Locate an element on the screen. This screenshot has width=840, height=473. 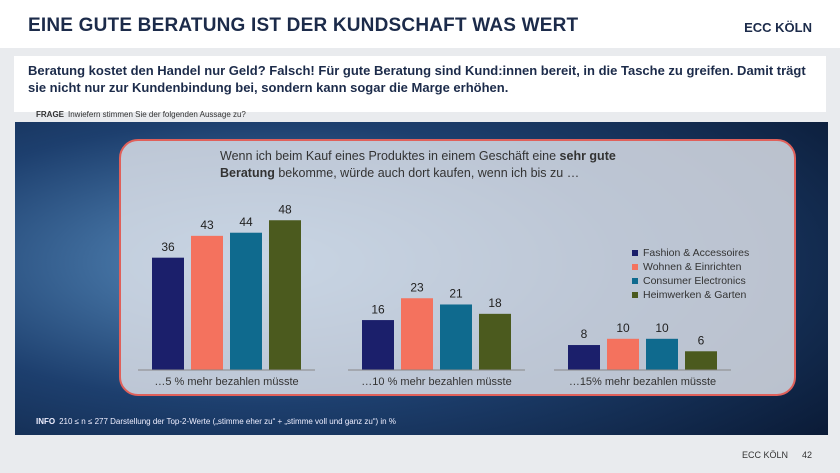
data-label: 48 is located at coordinates (285, 209).